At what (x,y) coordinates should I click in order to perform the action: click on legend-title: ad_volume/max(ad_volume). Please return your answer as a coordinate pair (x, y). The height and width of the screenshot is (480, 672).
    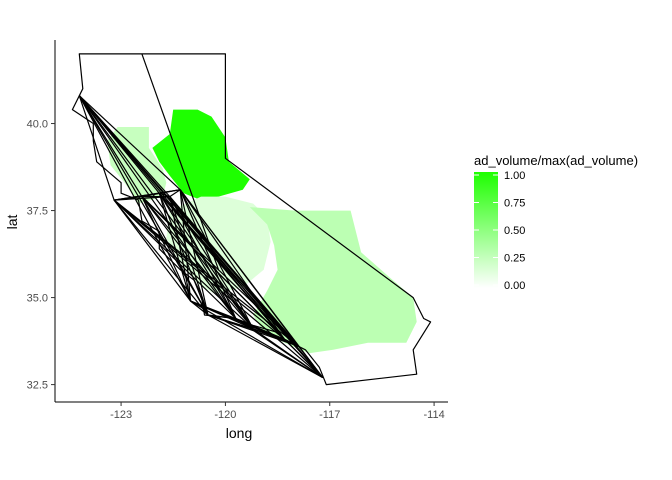
    Looking at the image, I should click on (556, 160).